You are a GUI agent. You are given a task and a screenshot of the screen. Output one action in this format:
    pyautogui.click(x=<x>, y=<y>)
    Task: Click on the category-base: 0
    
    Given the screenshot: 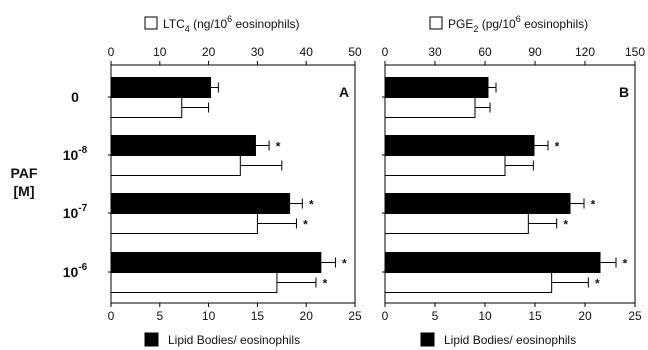 What is the action you would take?
    pyautogui.click(x=75, y=97)
    